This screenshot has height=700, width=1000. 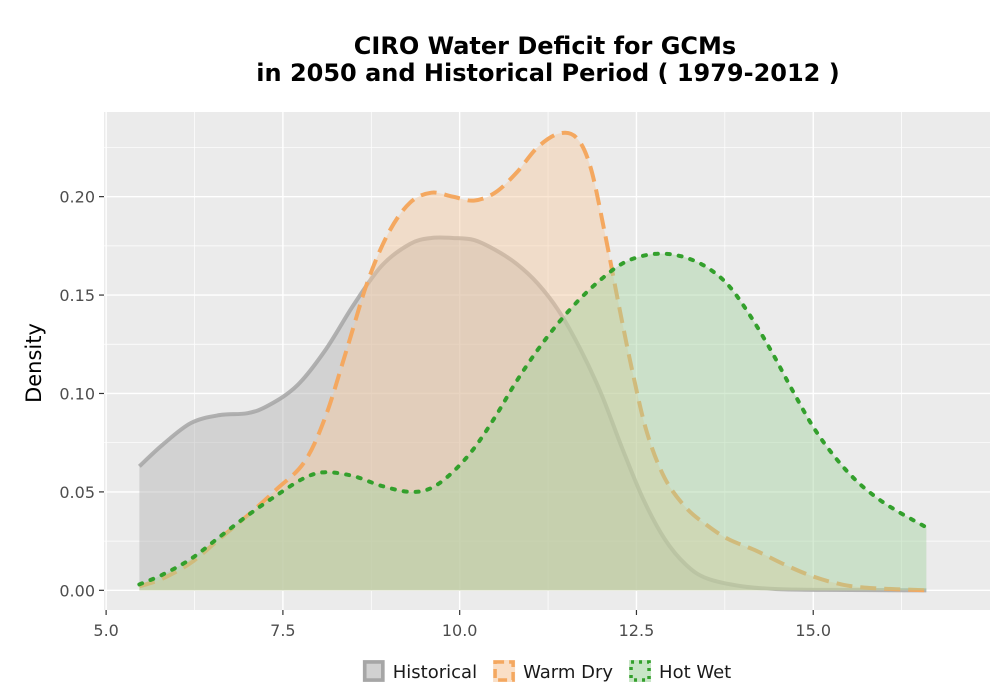 What do you see at coordinates (34, 363) in the screenshot?
I see `y-axis-title: Density` at bounding box center [34, 363].